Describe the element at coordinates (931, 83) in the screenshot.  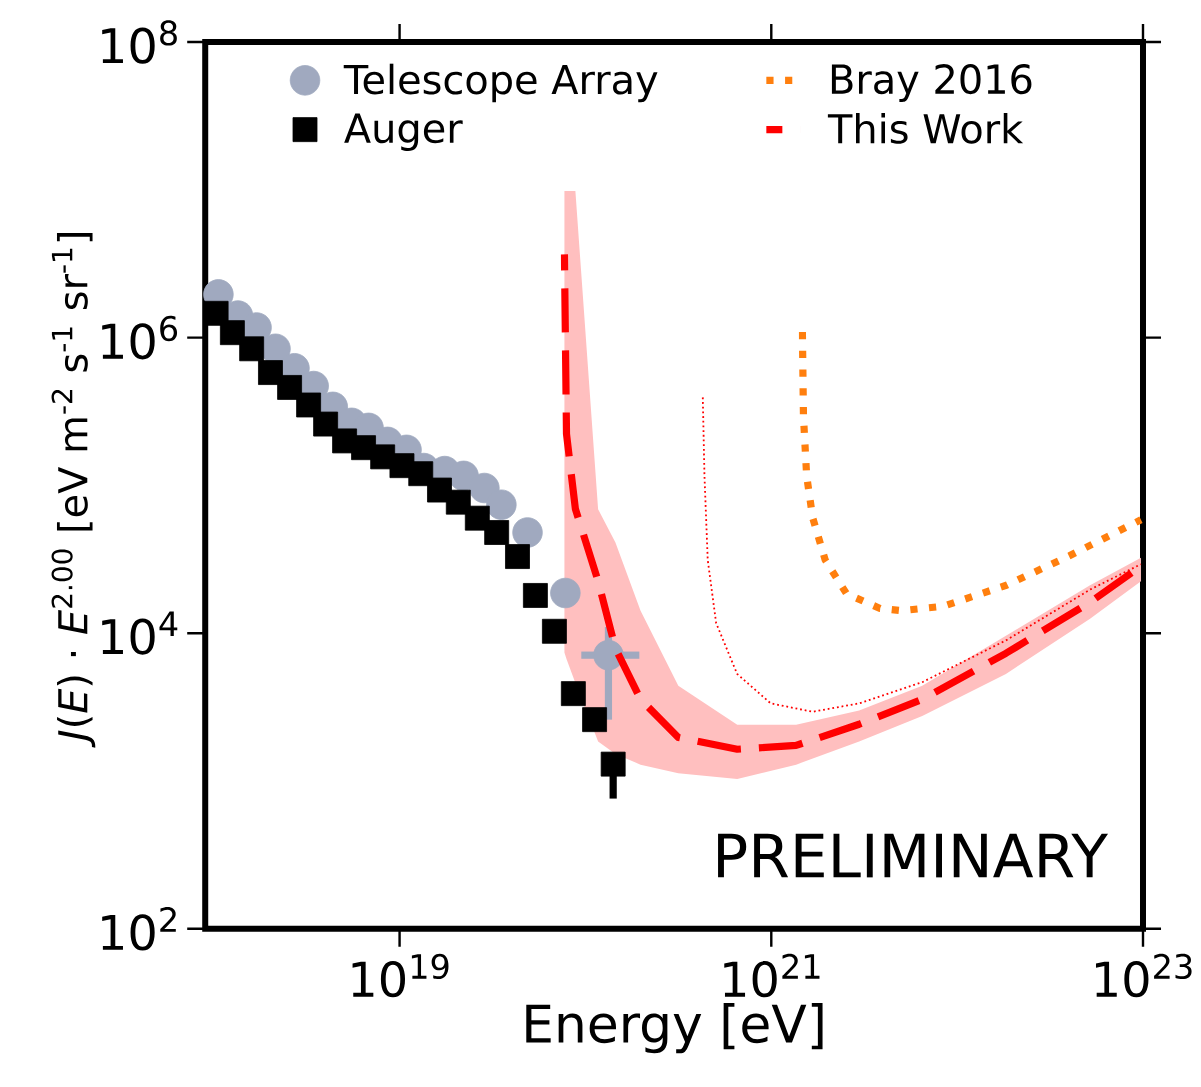
I see `legend-label: Bray 2016` at that location.